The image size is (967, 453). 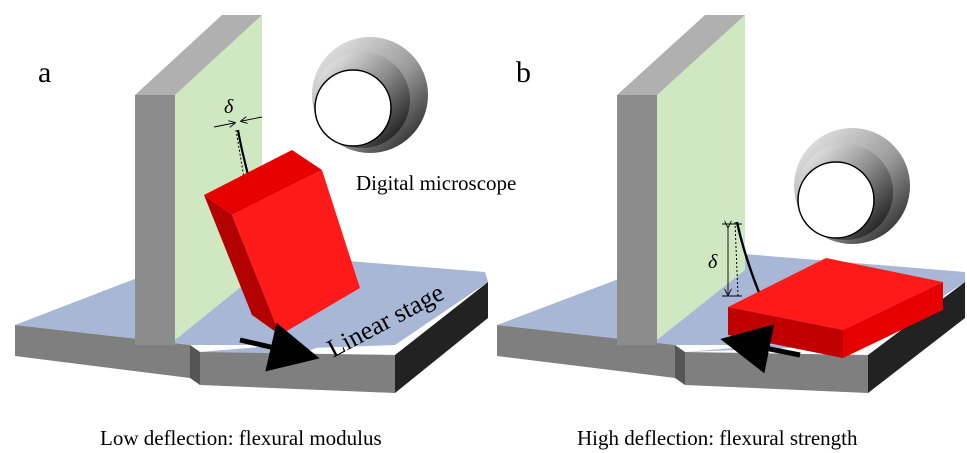 I want to click on linear-stage-front, so click(x=297, y=372).